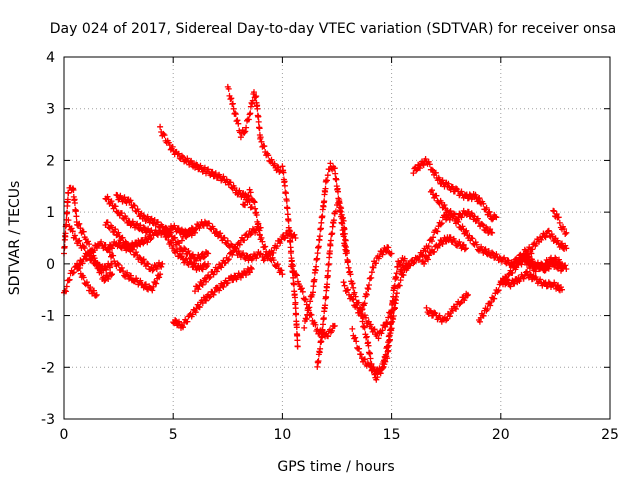 The width and height of the screenshot is (640, 480). Describe the element at coordinates (282, 435) in the screenshot. I see `x-tick-label: 10` at that location.